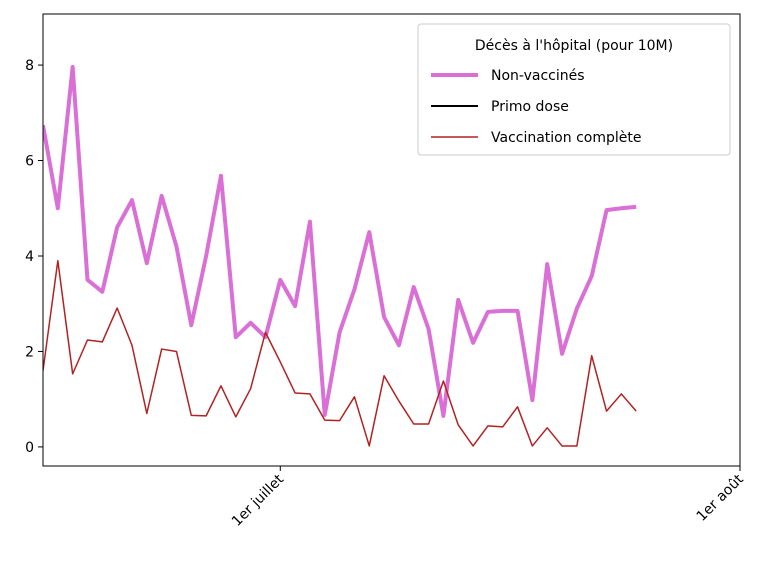 This screenshot has width=769, height=581. Describe the element at coordinates (29, 448) in the screenshot. I see `y-tick-label: 0` at that location.